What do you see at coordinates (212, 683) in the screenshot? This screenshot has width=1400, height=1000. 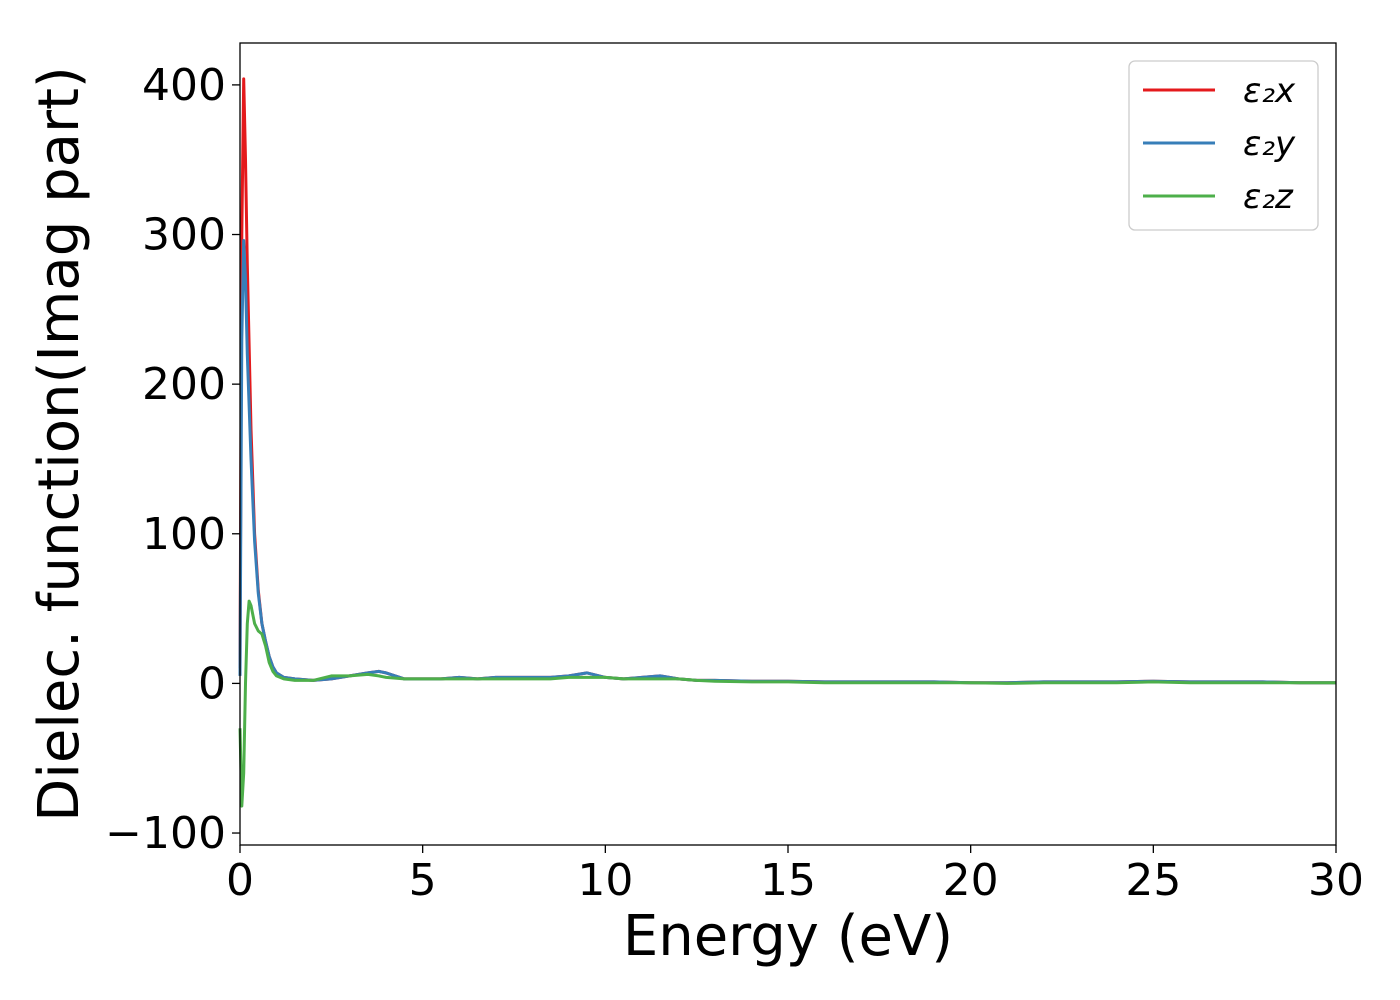 I see `y-tick-label: 0` at bounding box center [212, 683].